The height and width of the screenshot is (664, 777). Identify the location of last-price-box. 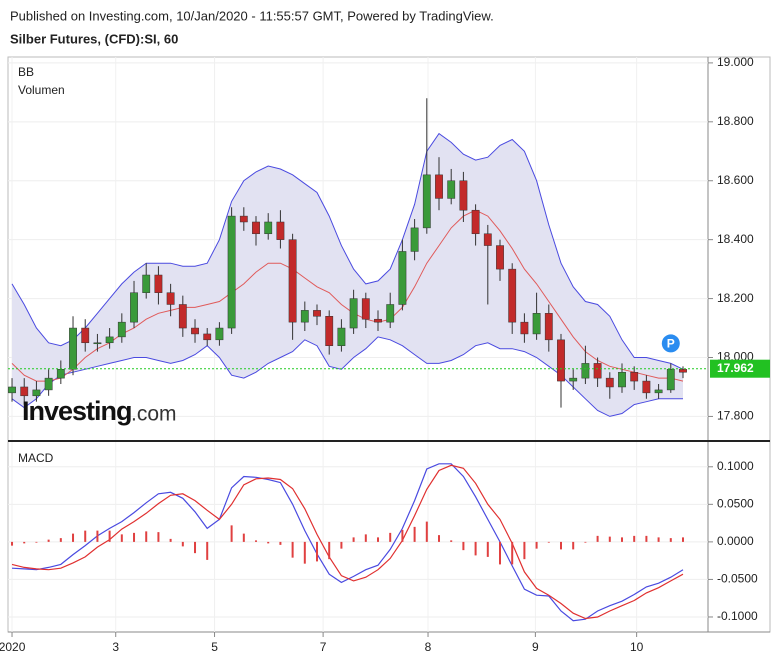
(740, 368).